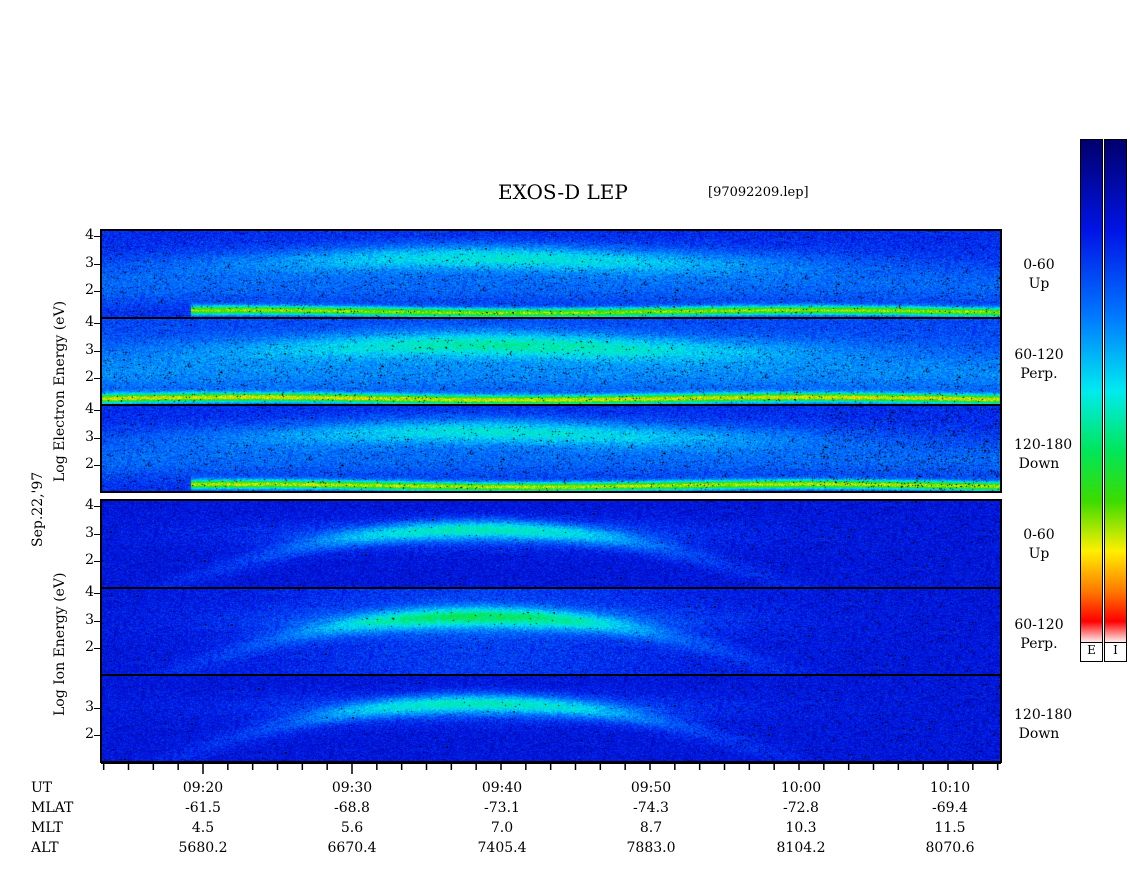 This screenshot has height=875, width=1130. I want to click on footer-row-name: UT, so click(42, 788).